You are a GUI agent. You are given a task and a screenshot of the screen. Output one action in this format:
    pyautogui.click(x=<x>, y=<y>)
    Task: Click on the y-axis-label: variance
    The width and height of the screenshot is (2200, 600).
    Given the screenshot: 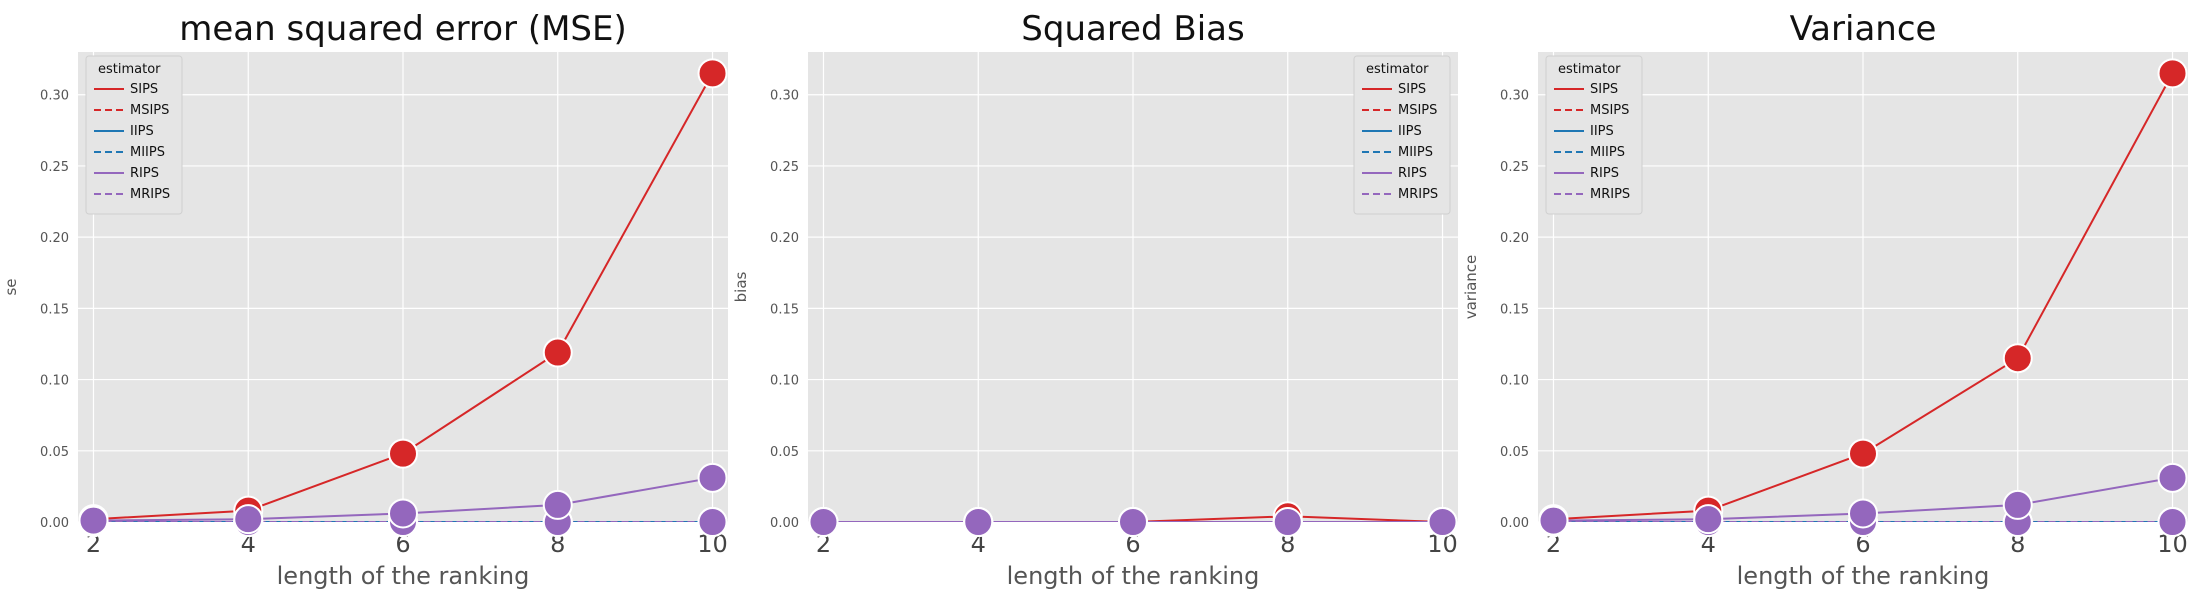 What is the action you would take?
    pyautogui.click(x=1471, y=287)
    